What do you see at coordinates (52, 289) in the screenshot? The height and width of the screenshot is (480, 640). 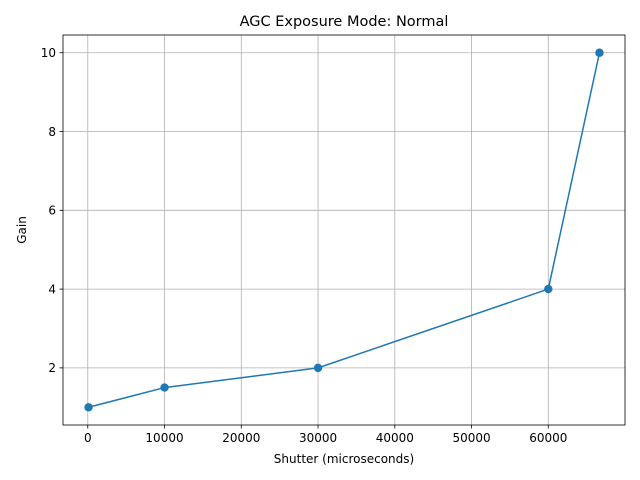 I see `y-tick-label: 4` at bounding box center [52, 289].